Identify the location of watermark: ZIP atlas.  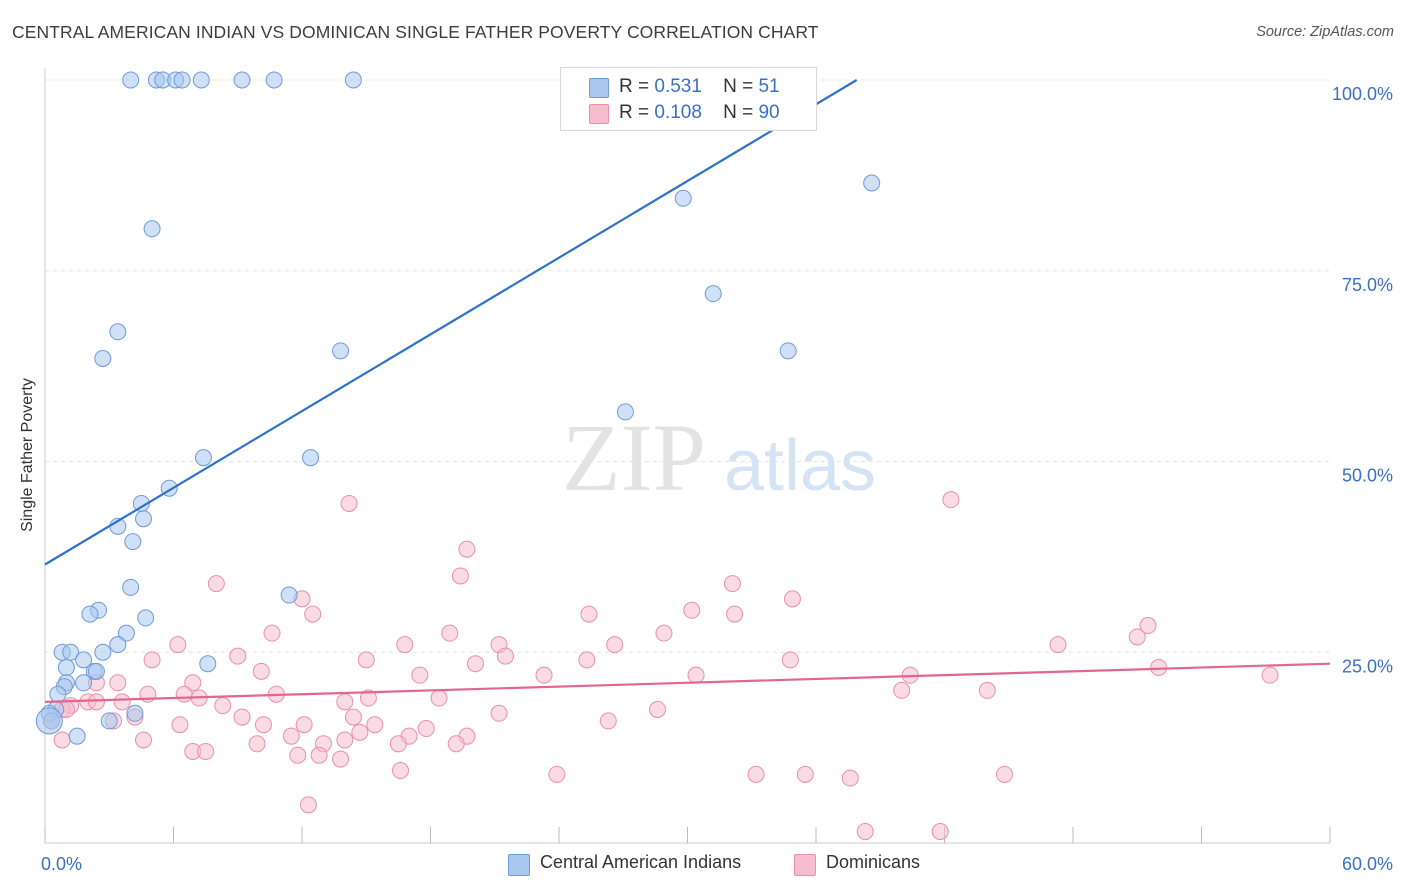
(719, 457).